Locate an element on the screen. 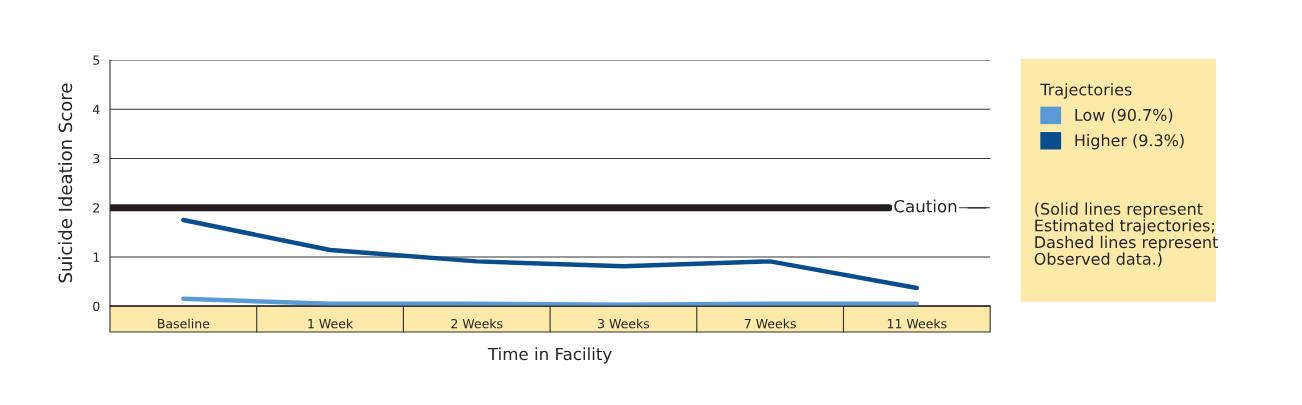 The image size is (1302, 405). x-tick-label: 1 Week is located at coordinates (331, 323).